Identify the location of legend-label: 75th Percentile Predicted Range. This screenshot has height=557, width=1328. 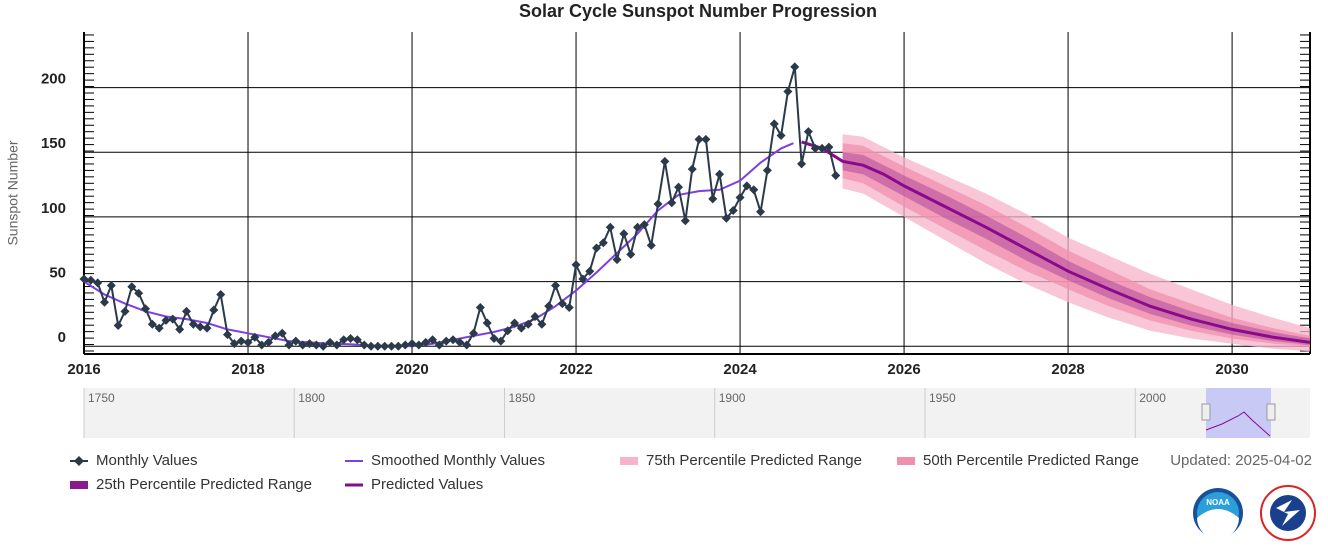
(754, 460).